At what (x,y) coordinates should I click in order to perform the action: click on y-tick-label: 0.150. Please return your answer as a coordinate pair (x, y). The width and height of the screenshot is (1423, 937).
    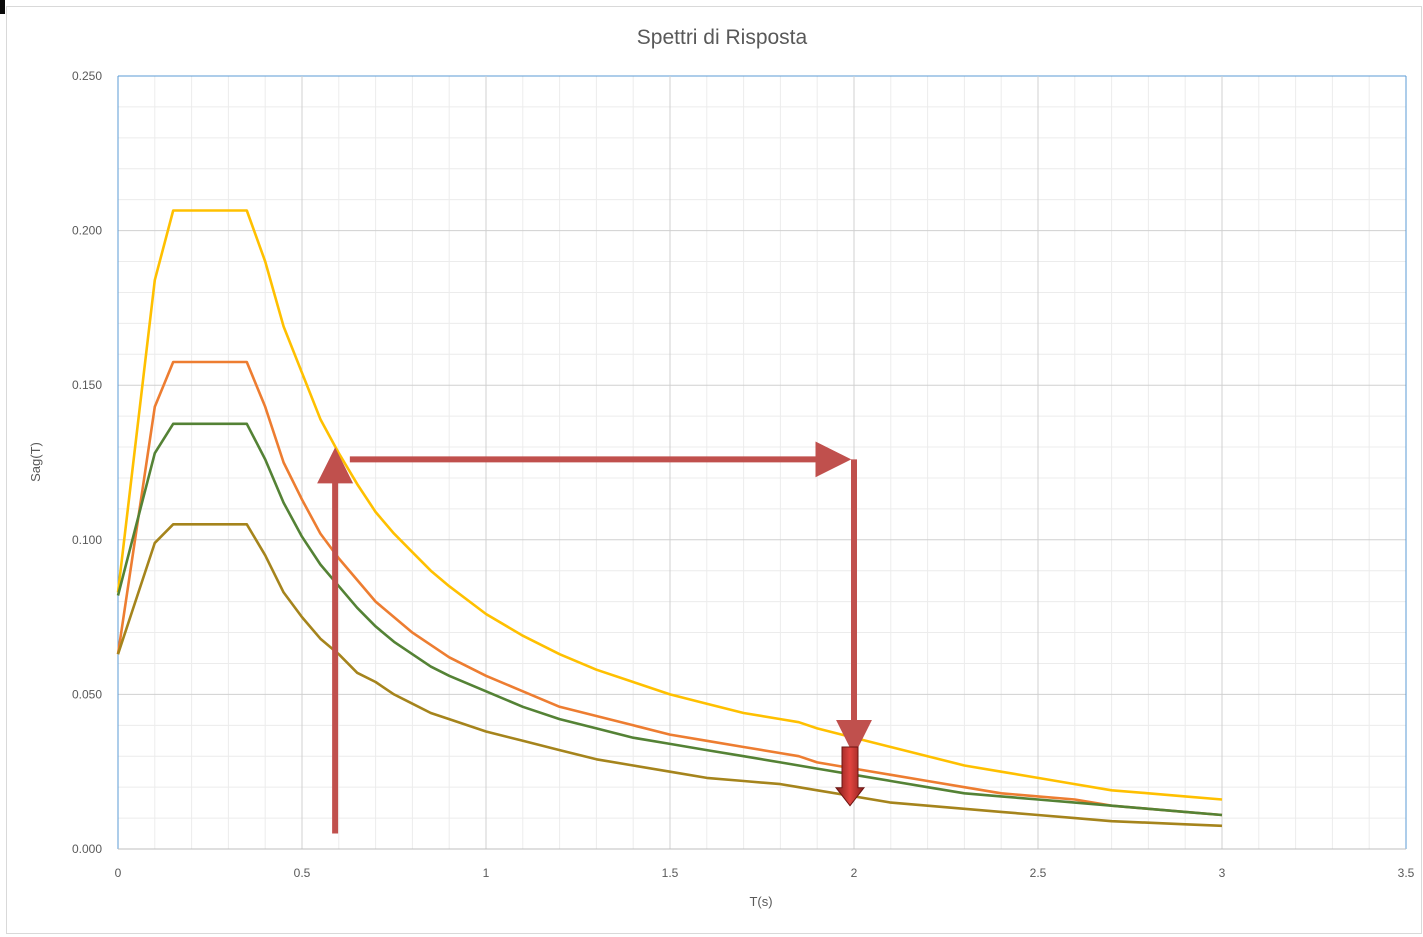
    Looking at the image, I should click on (87, 385).